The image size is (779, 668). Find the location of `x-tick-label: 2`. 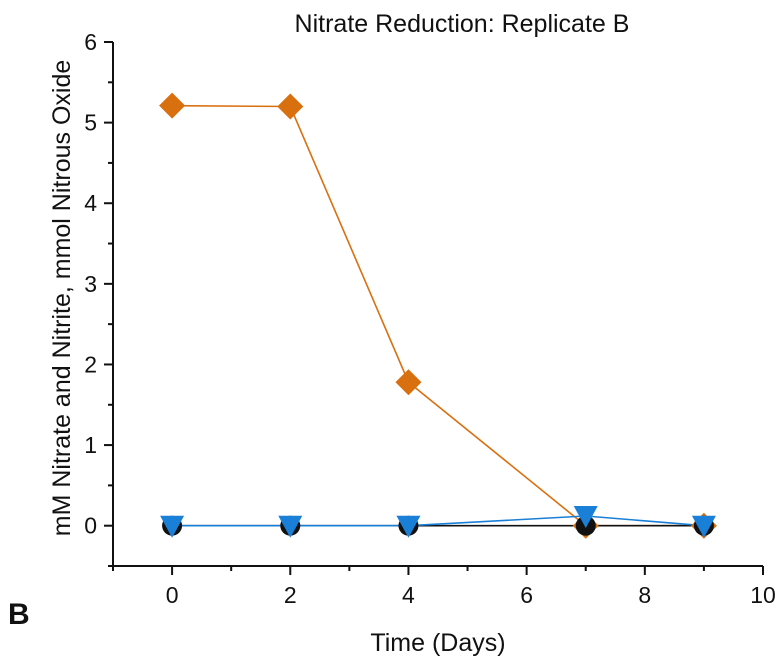

x-tick-label: 2 is located at coordinates (290, 595).